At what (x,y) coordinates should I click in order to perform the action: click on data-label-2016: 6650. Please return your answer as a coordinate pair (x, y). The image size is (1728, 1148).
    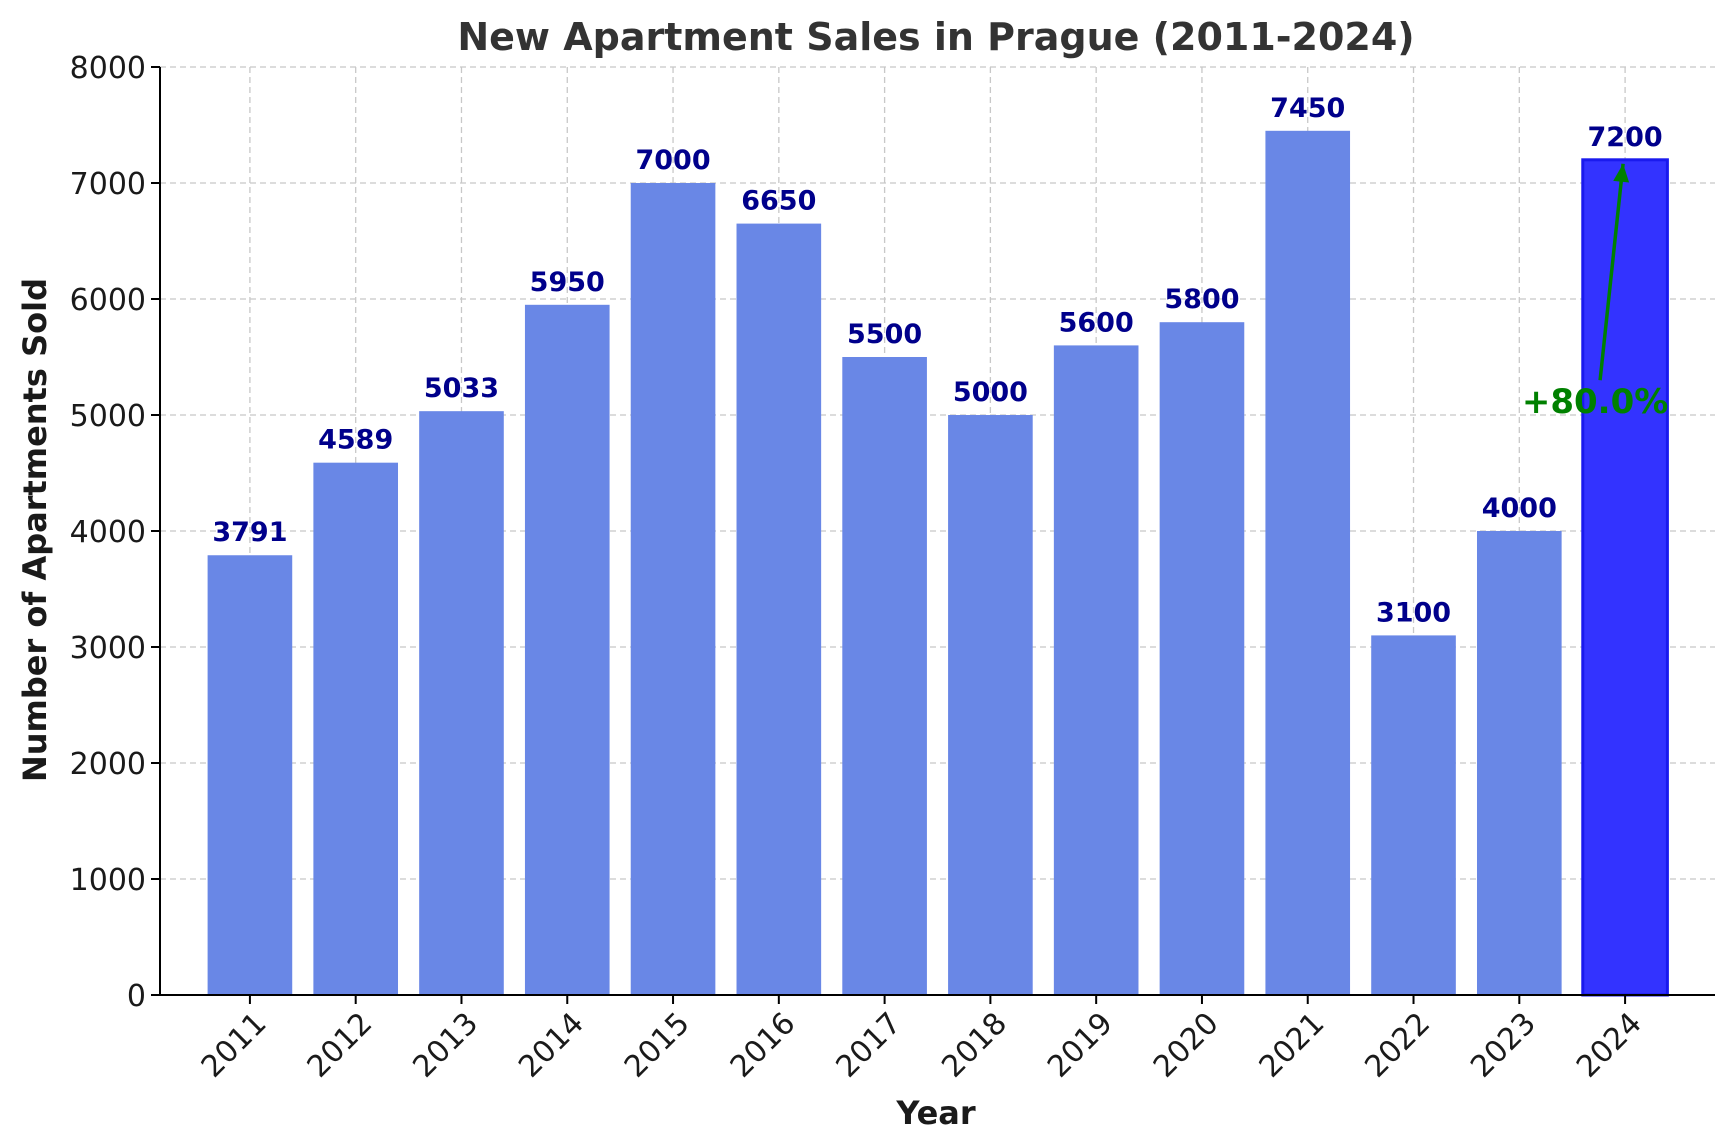
    Looking at the image, I should click on (778, 201).